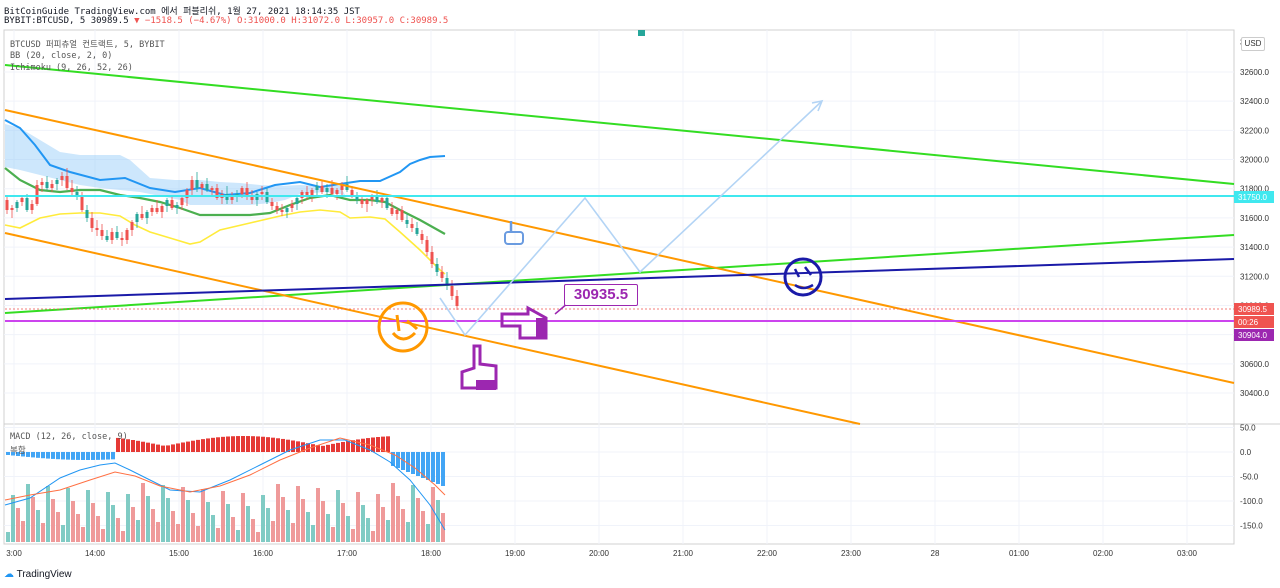 This screenshot has width=1280, height=588. What do you see at coordinates (18, 451) in the screenshot?
I see `legend-macd-sub: 복합` at bounding box center [18, 451].